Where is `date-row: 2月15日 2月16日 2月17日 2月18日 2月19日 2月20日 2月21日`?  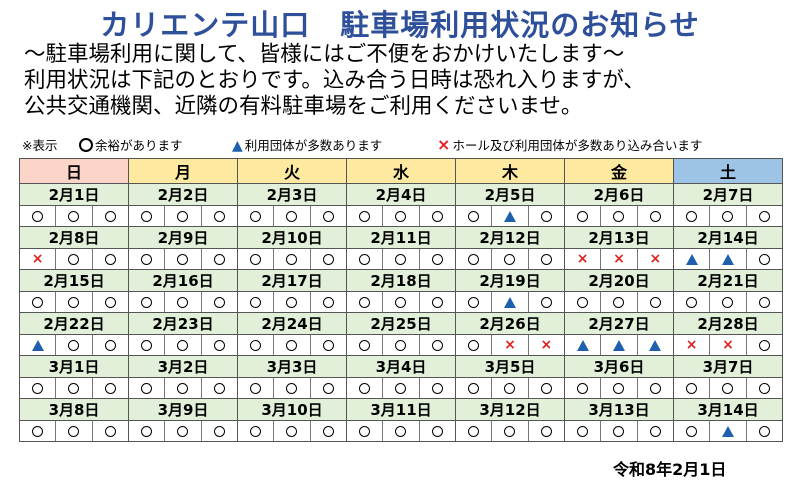
date-row: 2月15日 2月16日 2月17日 2月18日 2月19日 2月20日 2月21日 is located at coordinates (401, 280).